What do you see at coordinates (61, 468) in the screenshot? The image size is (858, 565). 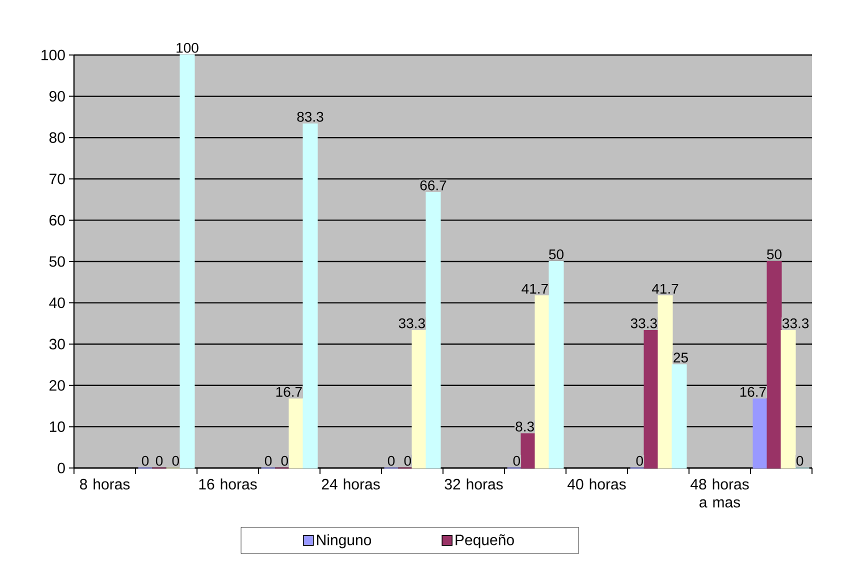 I see `y-tick-label: 0` at bounding box center [61, 468].